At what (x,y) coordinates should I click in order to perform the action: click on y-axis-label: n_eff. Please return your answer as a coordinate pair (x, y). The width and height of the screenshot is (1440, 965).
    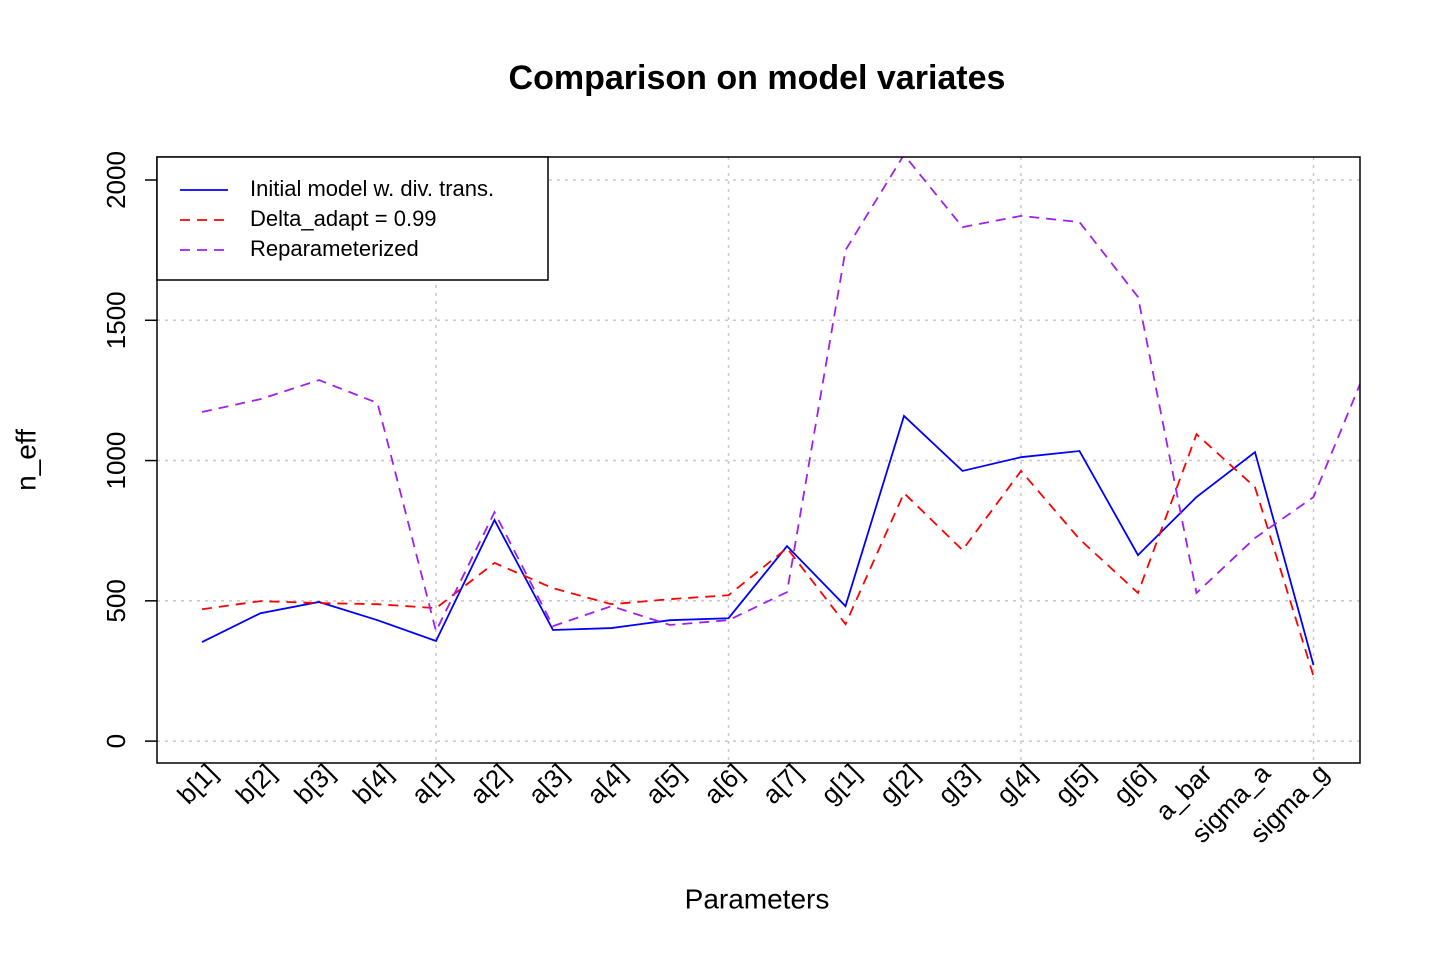
    Looking at the image, I should click on (25, 460).